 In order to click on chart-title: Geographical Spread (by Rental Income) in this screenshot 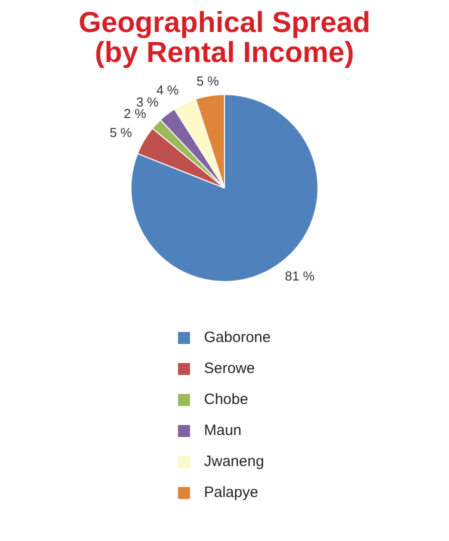, I will do `click(225, 38)`.